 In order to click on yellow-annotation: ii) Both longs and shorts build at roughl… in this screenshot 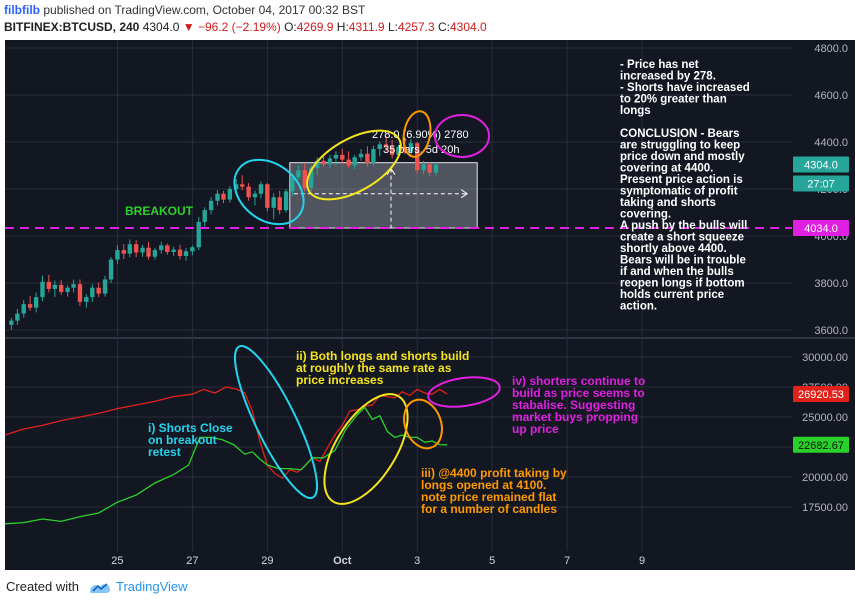, I will do `click(382, 368)`.